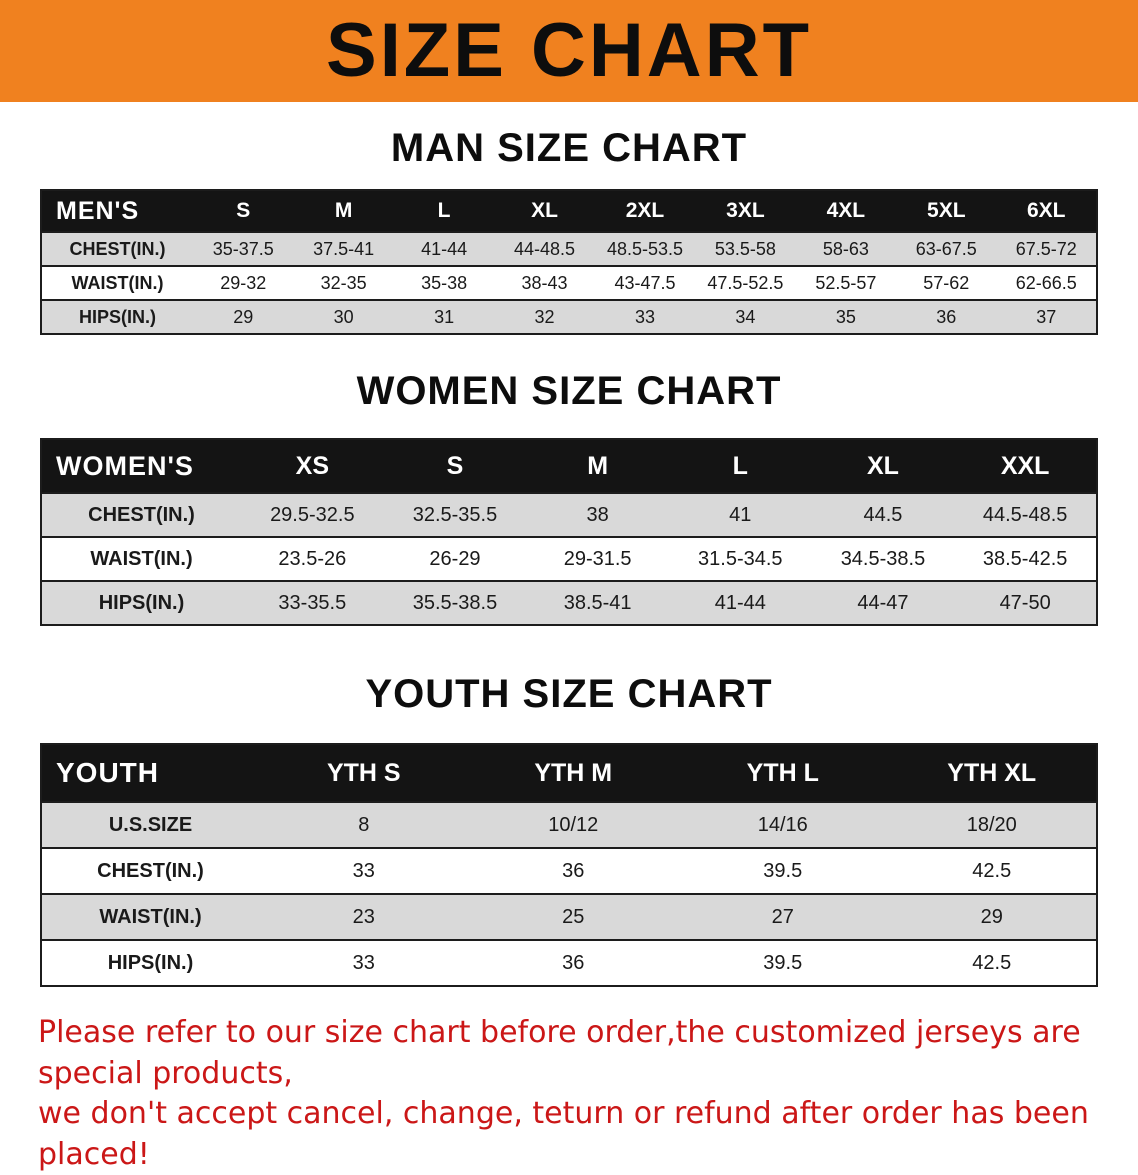 The image size is (1138, 1175). Describe the element at coordinates (645, 282) in the screenshot. I see `data-cell: 43-47.5` at that location.